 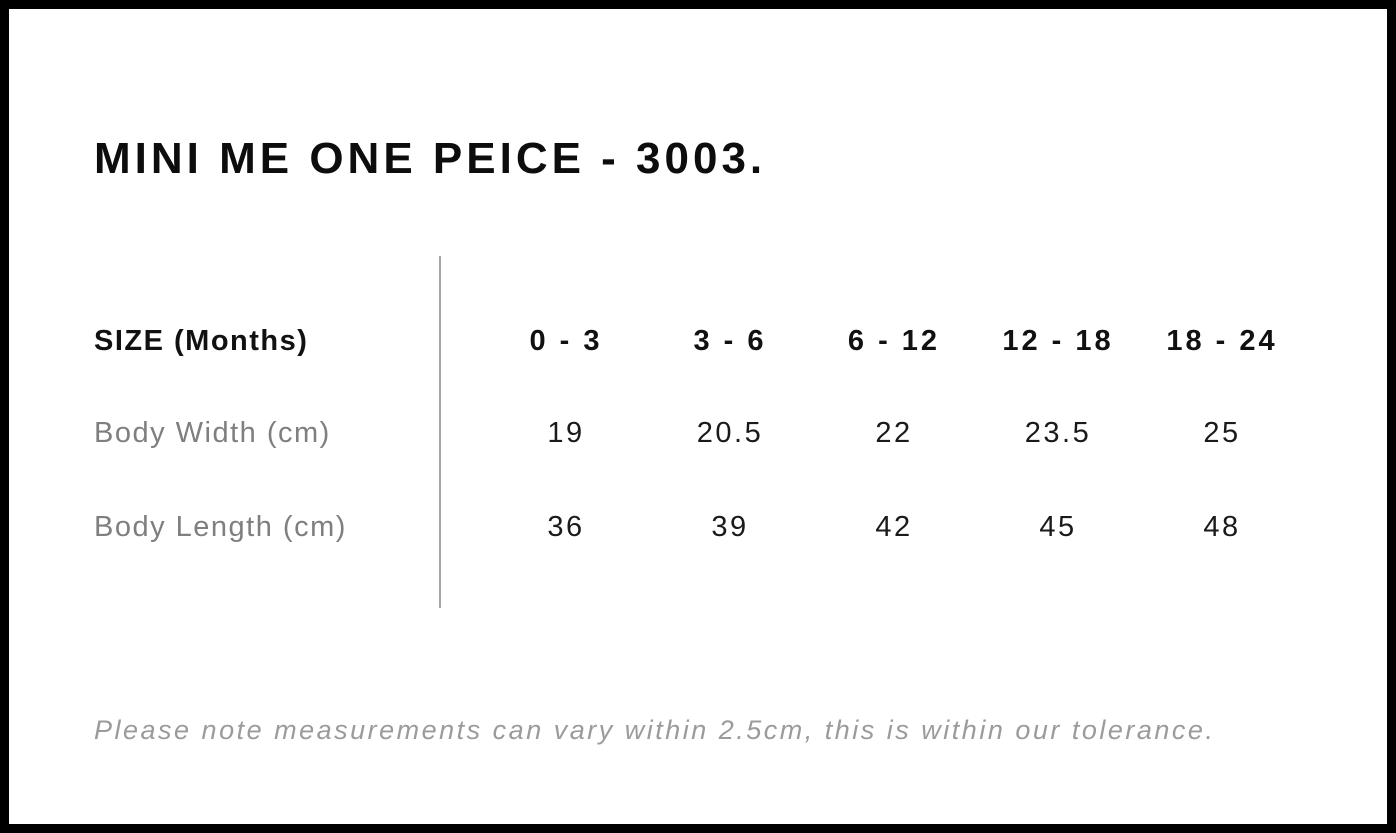 I want to click on column-header-0-3: 0 - 3, so click(x=566, y=341).